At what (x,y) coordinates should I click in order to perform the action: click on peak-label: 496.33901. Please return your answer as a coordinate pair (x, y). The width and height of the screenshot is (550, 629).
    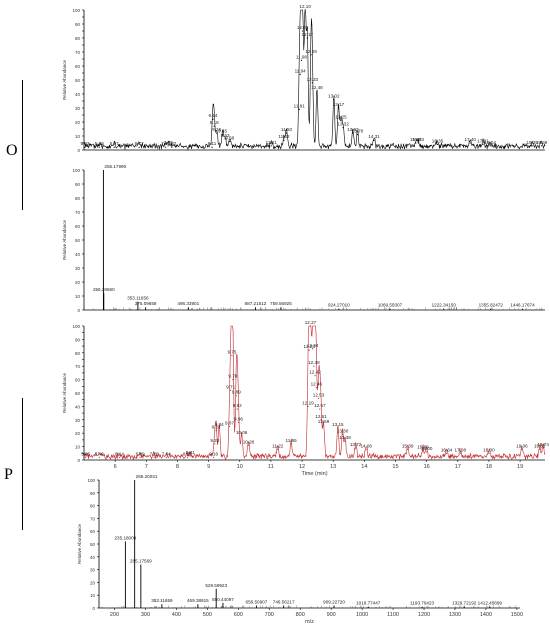
    Looking at the image, I should click on (188, 303).